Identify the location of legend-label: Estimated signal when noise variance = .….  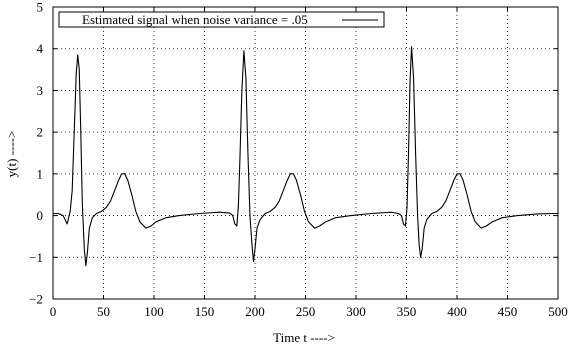
(195, 19).